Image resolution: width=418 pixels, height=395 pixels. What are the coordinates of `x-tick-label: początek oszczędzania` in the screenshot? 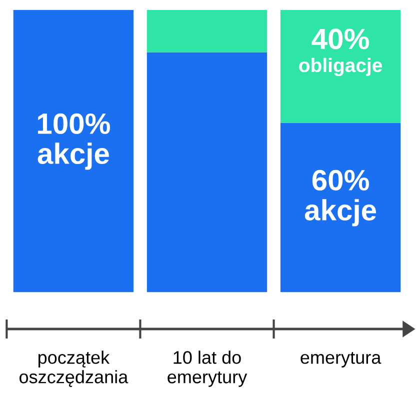 It's located at (74, 368).